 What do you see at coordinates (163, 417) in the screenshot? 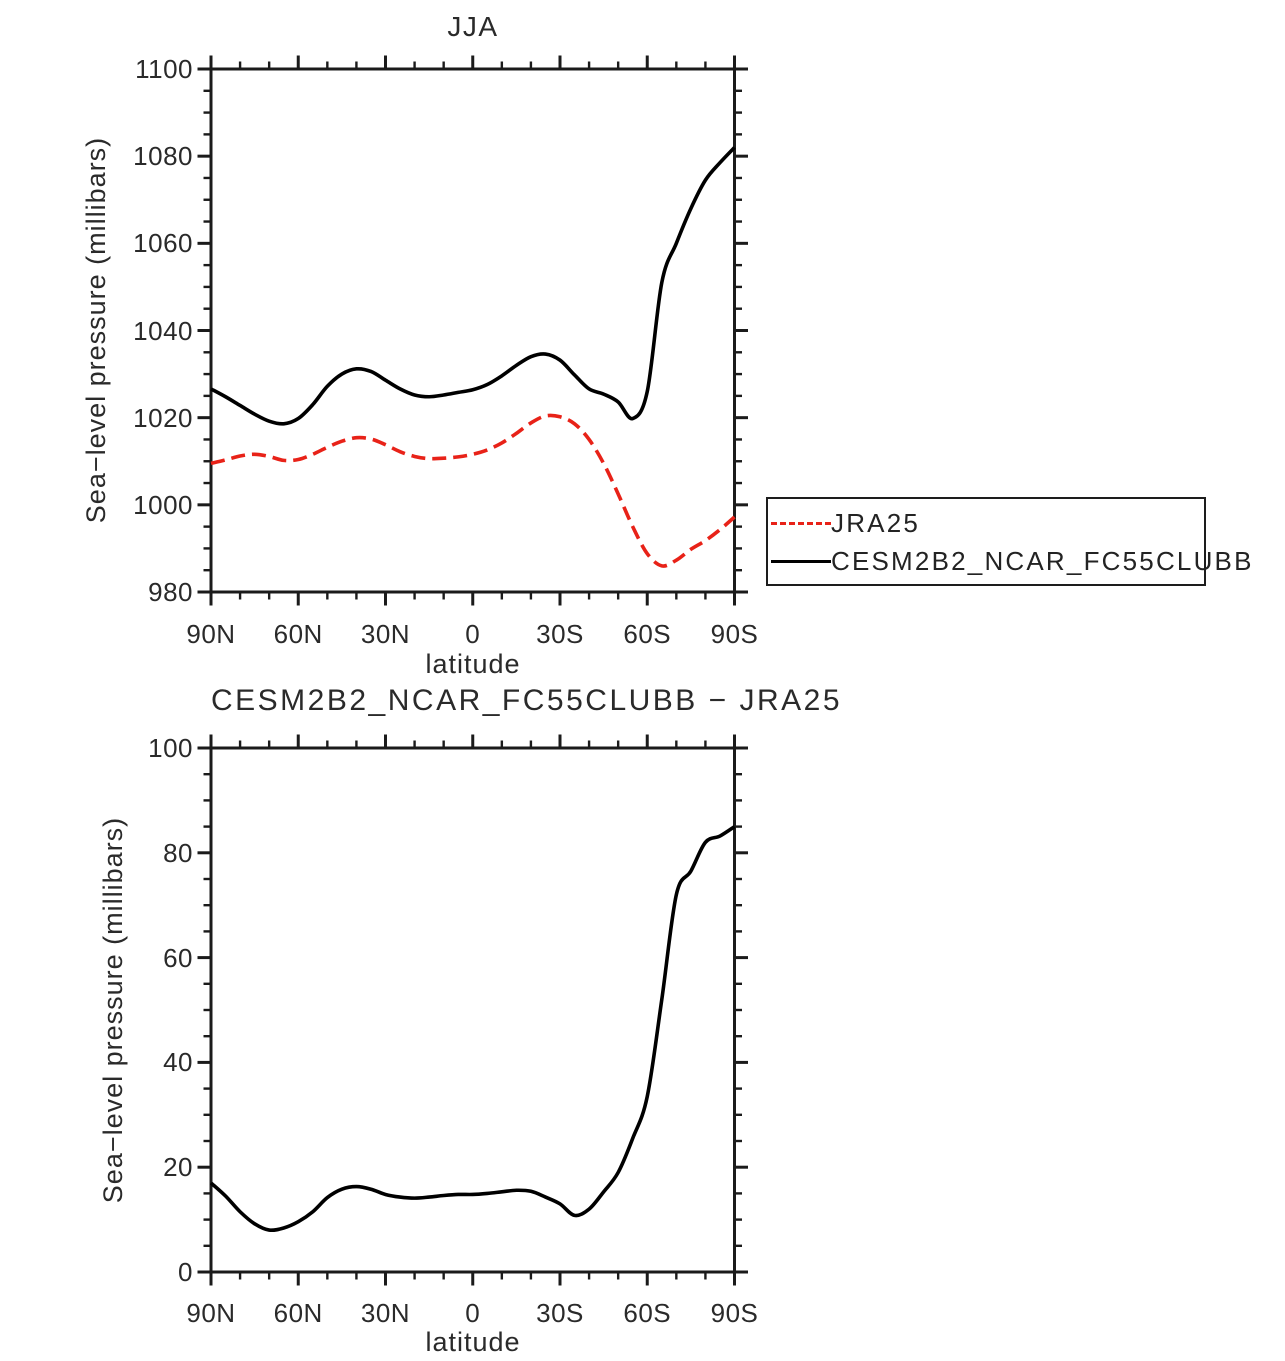
I see `y-tick-label: 1020` at bounding box center [163, 417].